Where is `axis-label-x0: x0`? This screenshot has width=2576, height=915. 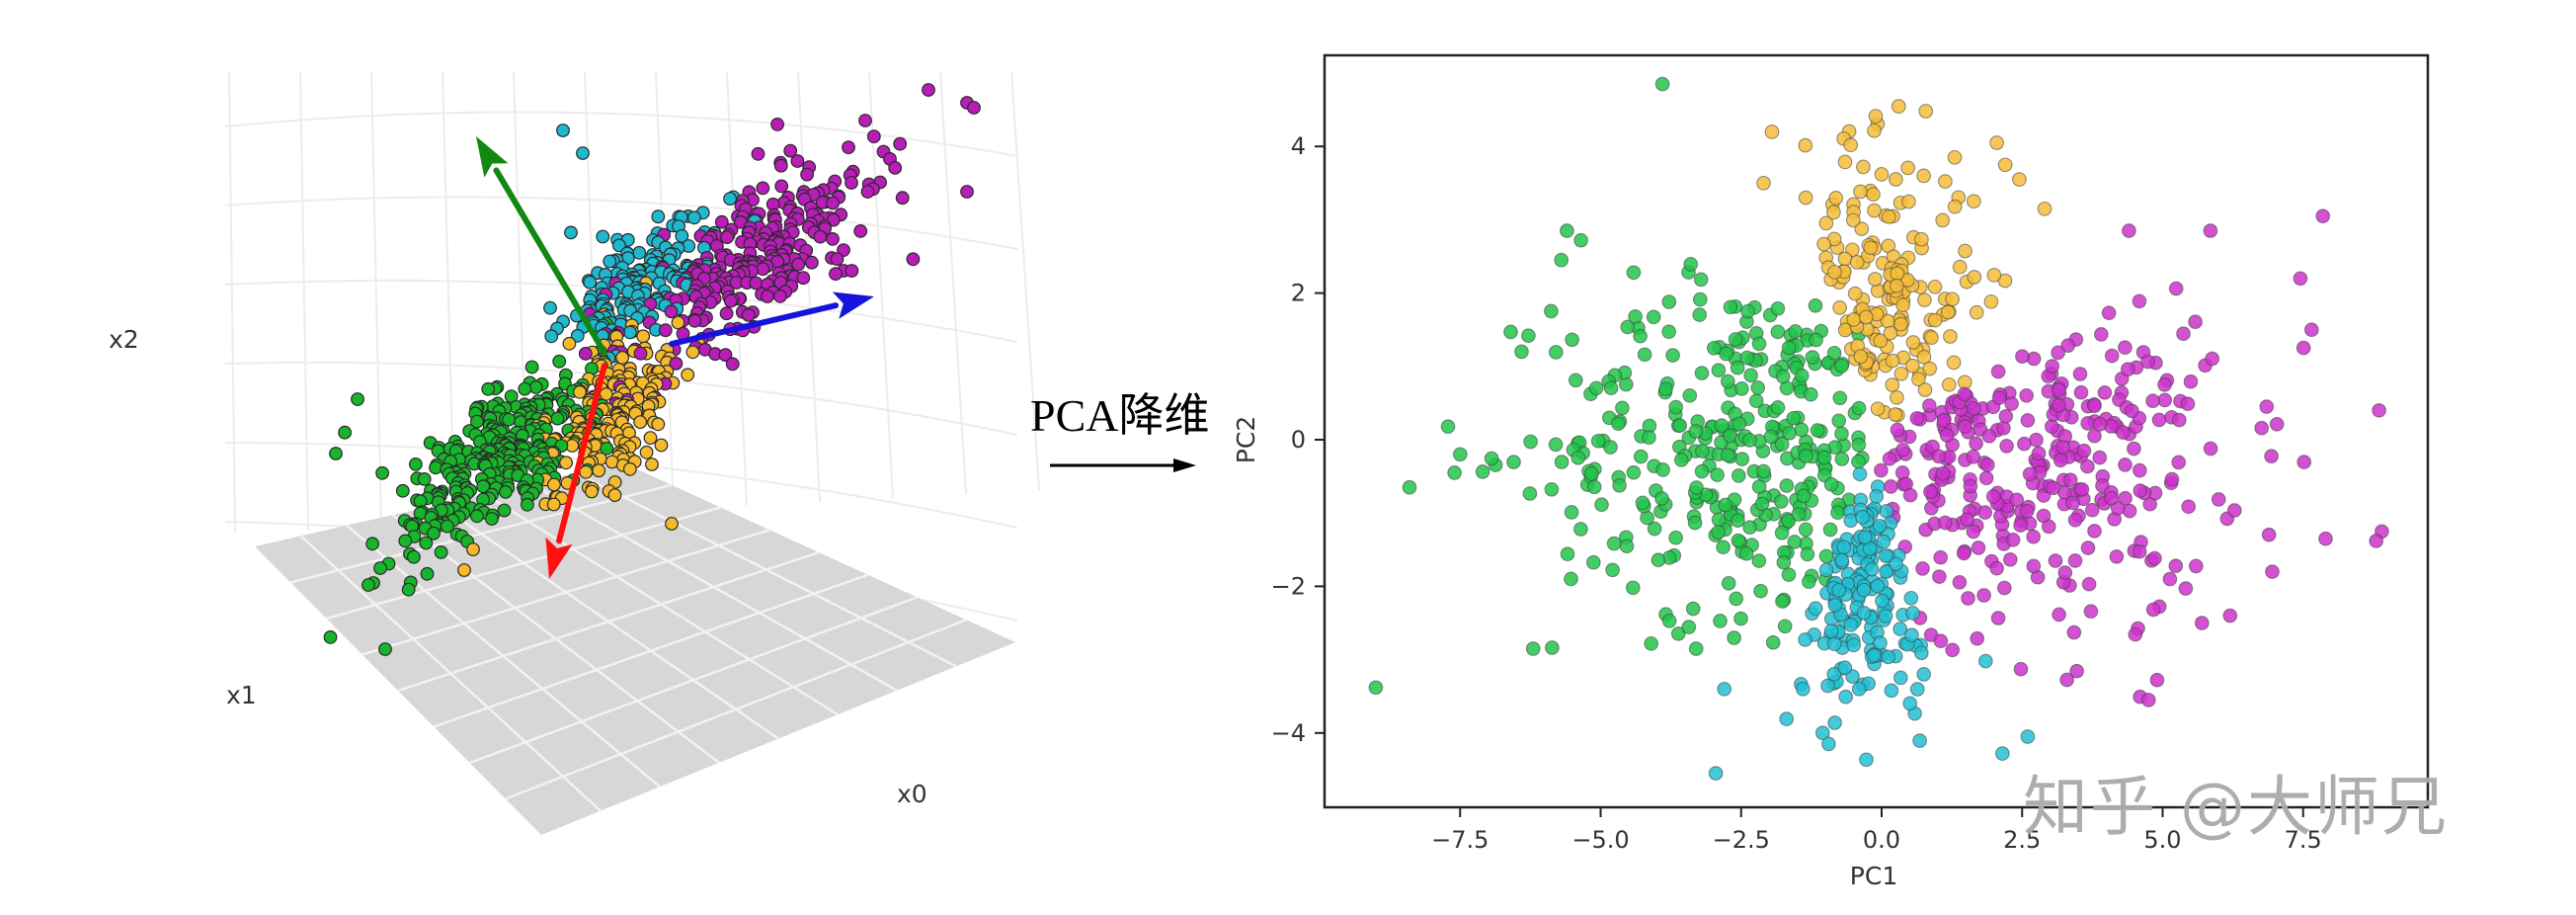
axis-label-x0: x0 is located at coordinates (912, 794).